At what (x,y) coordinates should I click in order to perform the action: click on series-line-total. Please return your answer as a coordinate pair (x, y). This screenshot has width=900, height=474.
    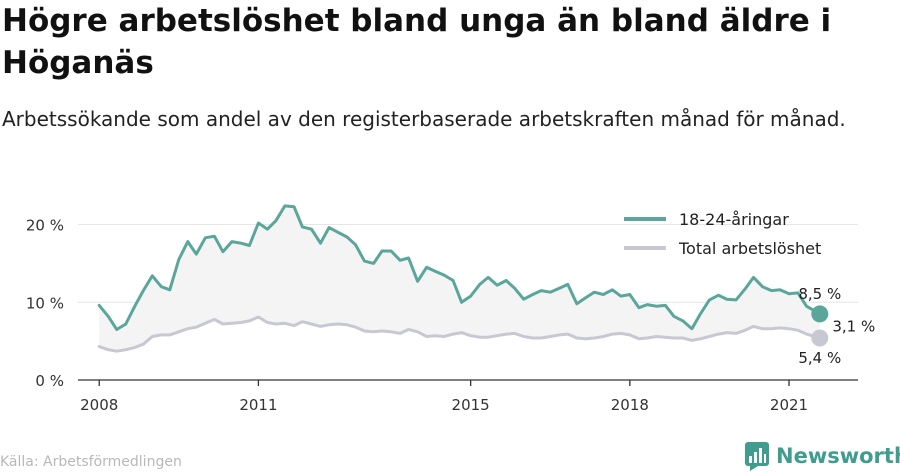
    Looking at the image, I should click on (459, 334).